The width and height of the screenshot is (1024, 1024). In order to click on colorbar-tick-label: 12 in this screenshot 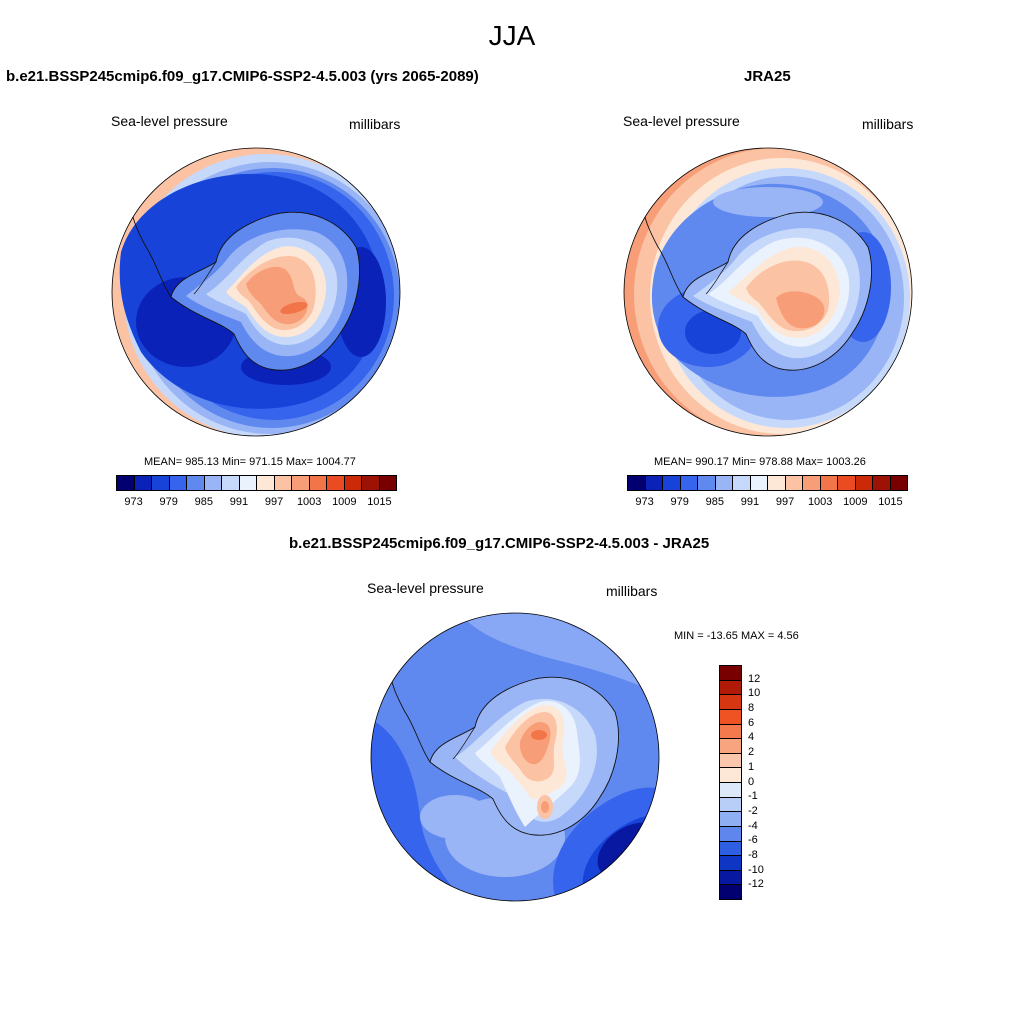, I will do `click(754, 678)`.